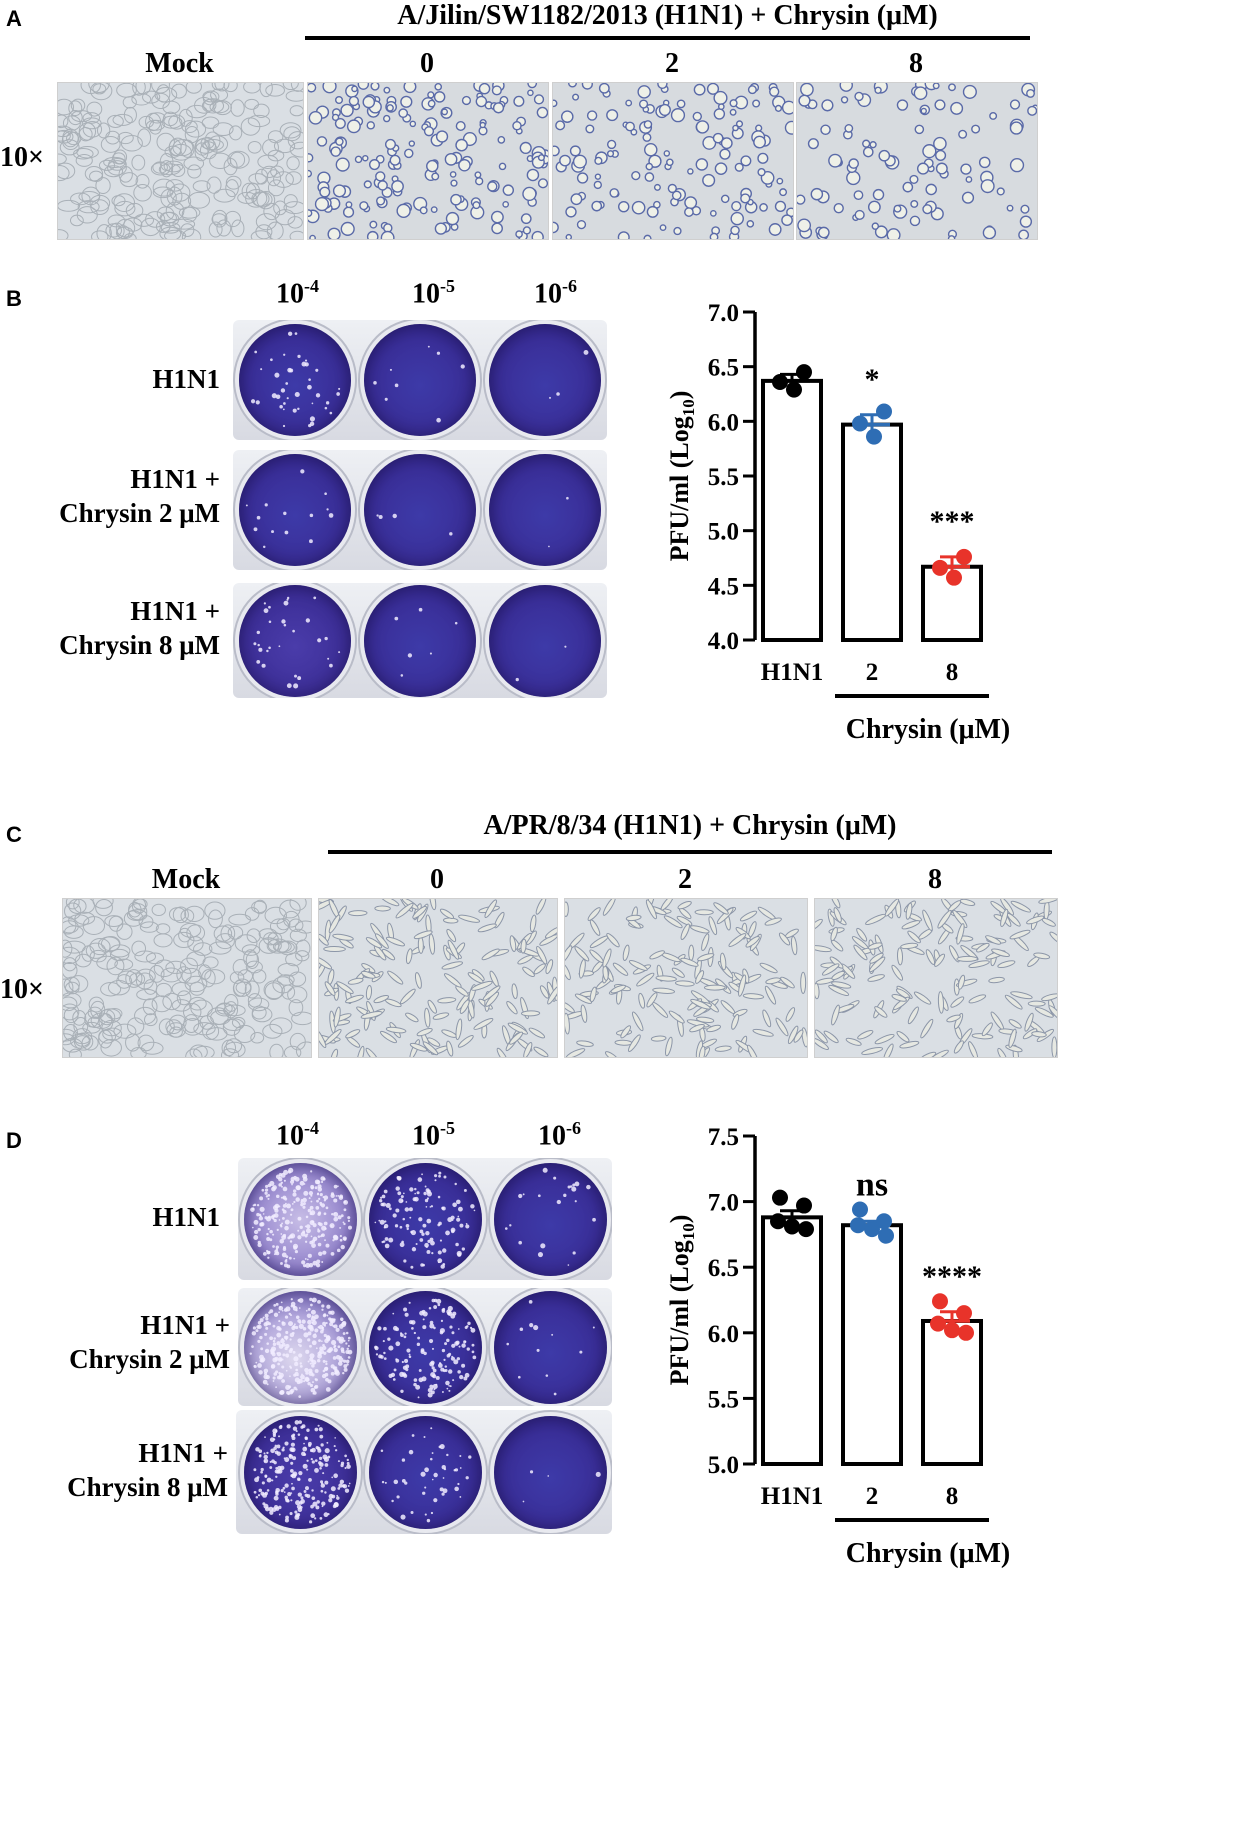 The image size is (1246, 1848). Describe the element at coordinates (420, 380) in the screenshot. I see `plate-b-row-h1n1` at that location.